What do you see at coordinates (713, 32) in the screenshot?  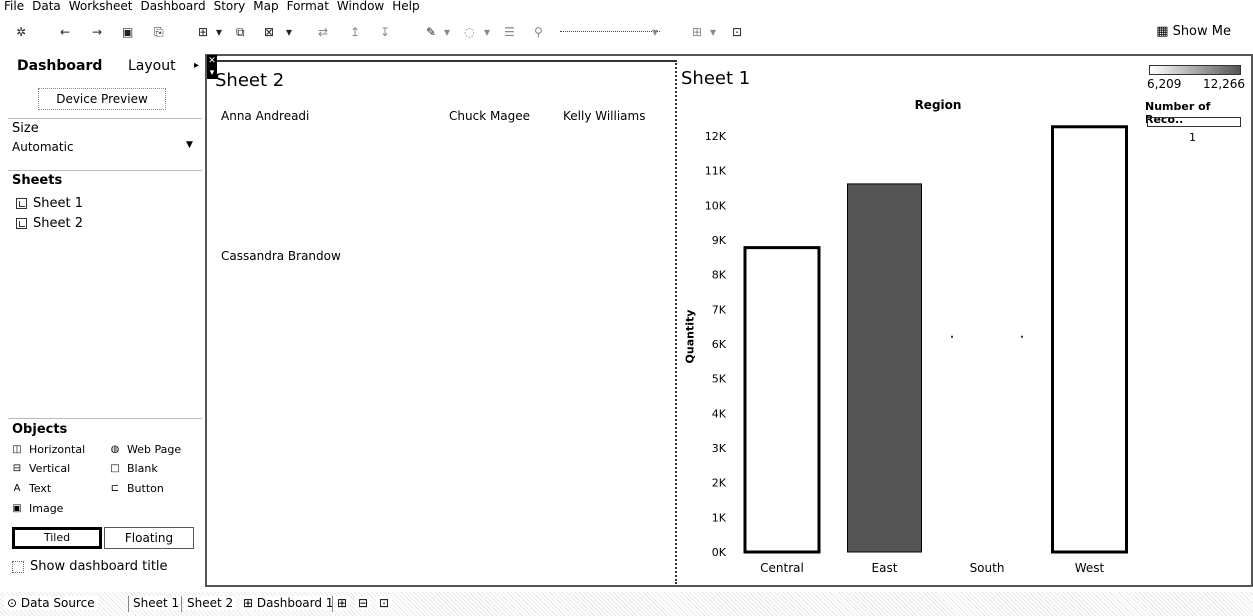 I see `fix-axes-dropdown-icon: ▾` at bounding box center [713, 32].